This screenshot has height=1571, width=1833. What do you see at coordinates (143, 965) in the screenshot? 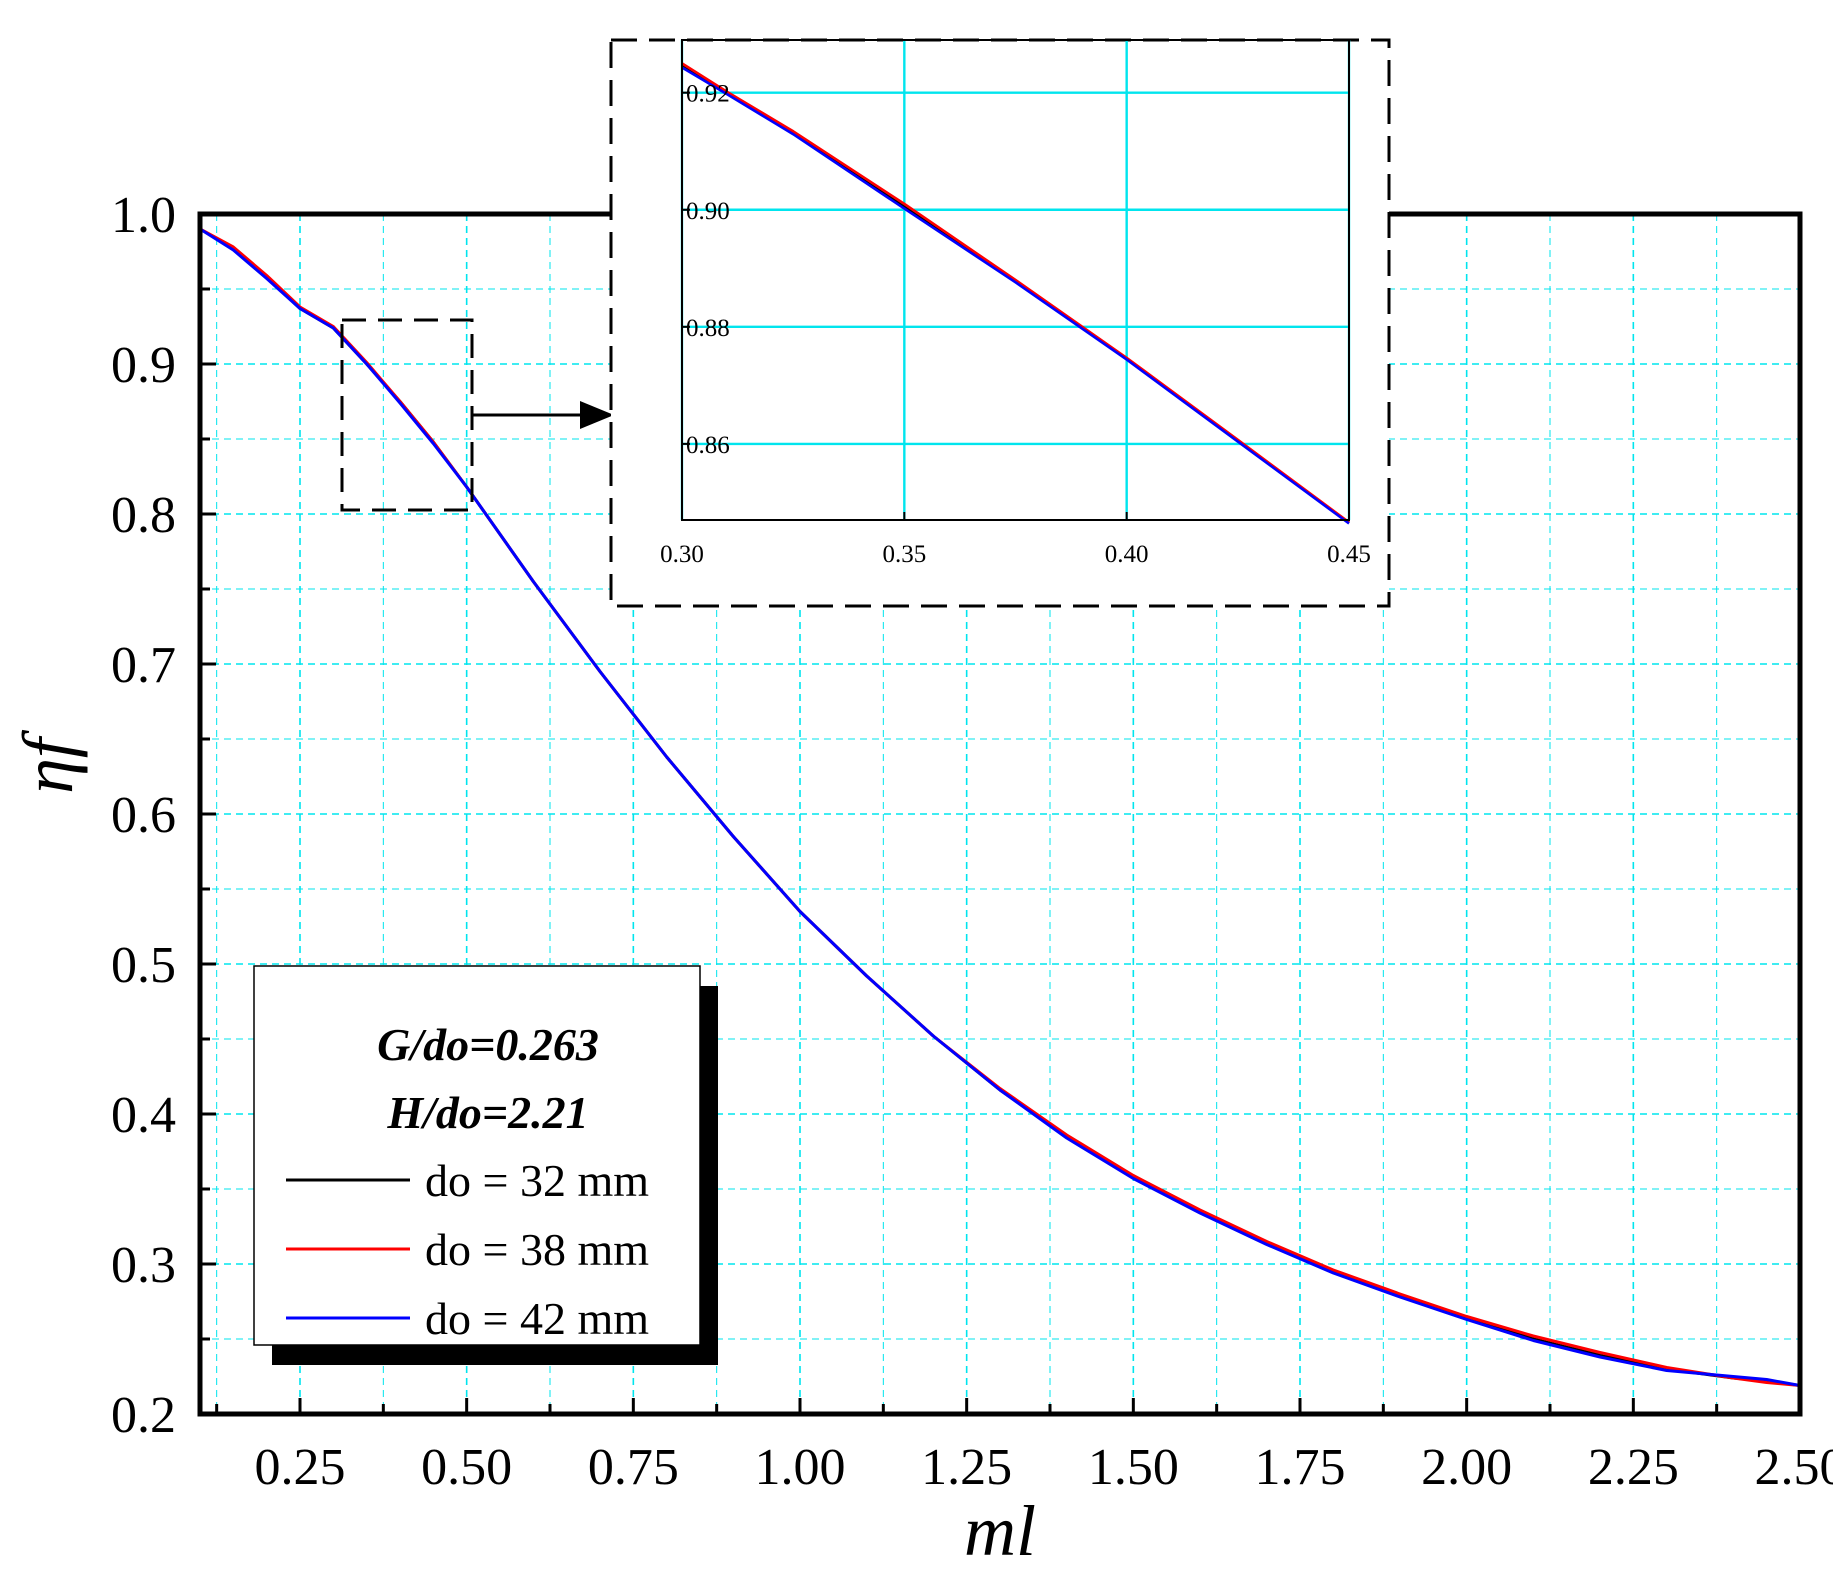
I see `main-y-tick-label: 0.5` at bounding box center [143, 965].